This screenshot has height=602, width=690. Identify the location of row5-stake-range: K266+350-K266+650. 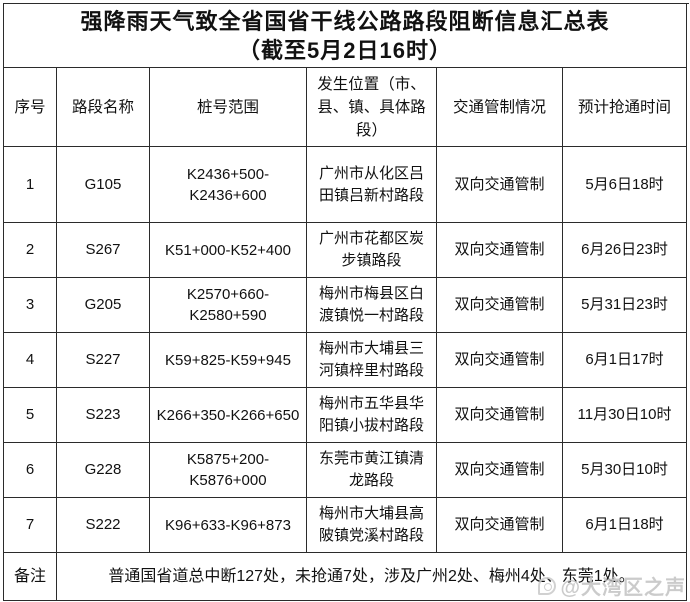
(228, 415).